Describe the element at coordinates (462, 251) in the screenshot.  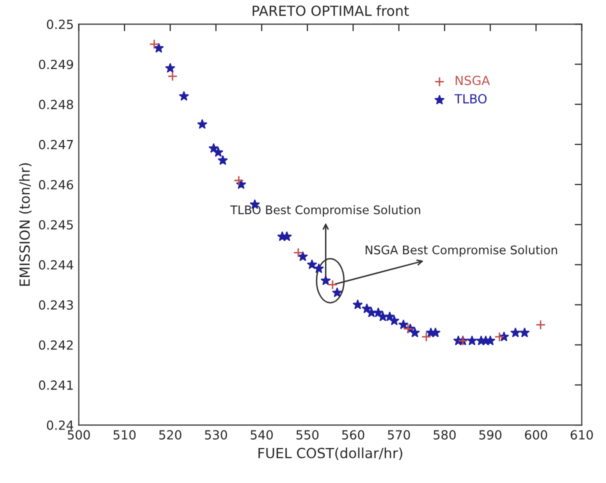
I see `annotation: NSGA Best Compromise Solution` at that location.